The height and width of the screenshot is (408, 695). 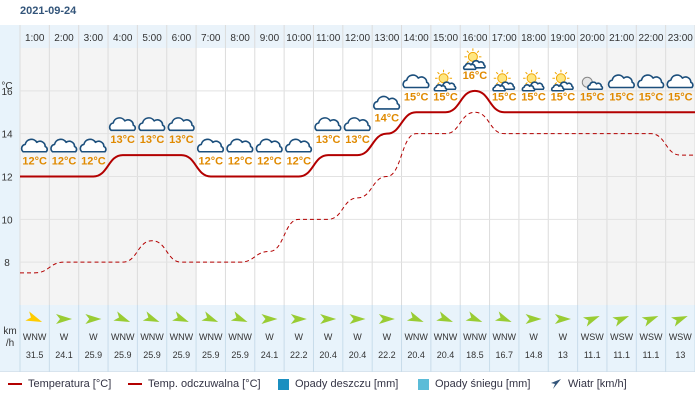 What do you see at coordinates (283, 384) in the screenshot?
I see `legend-rain-swatch` at bounding box center [283, 384].